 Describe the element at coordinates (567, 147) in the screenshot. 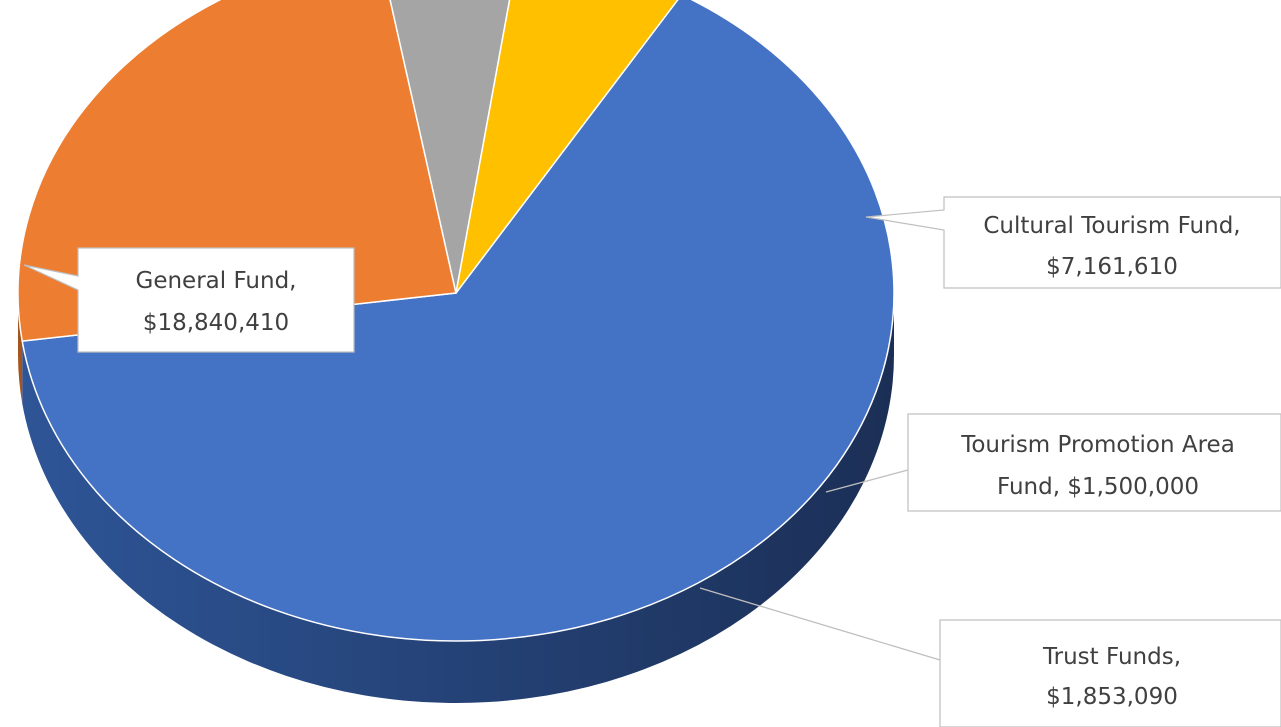

I see `pie-slice-trust-funds` at that location.